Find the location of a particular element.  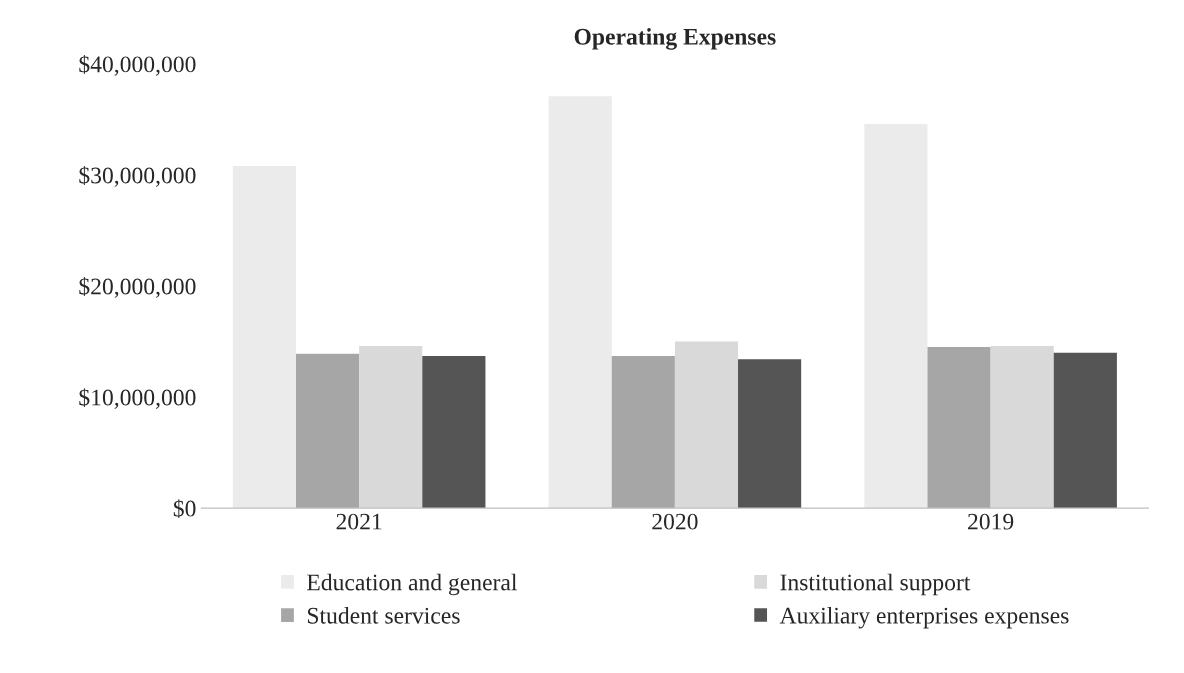

legend-label: Institutional support is located at coordinates (875, 584).